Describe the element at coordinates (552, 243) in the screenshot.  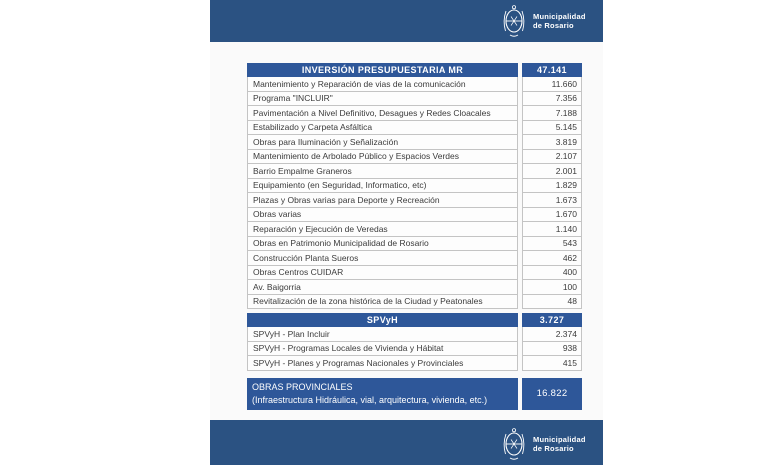
I see `row-value: 543` at that location.